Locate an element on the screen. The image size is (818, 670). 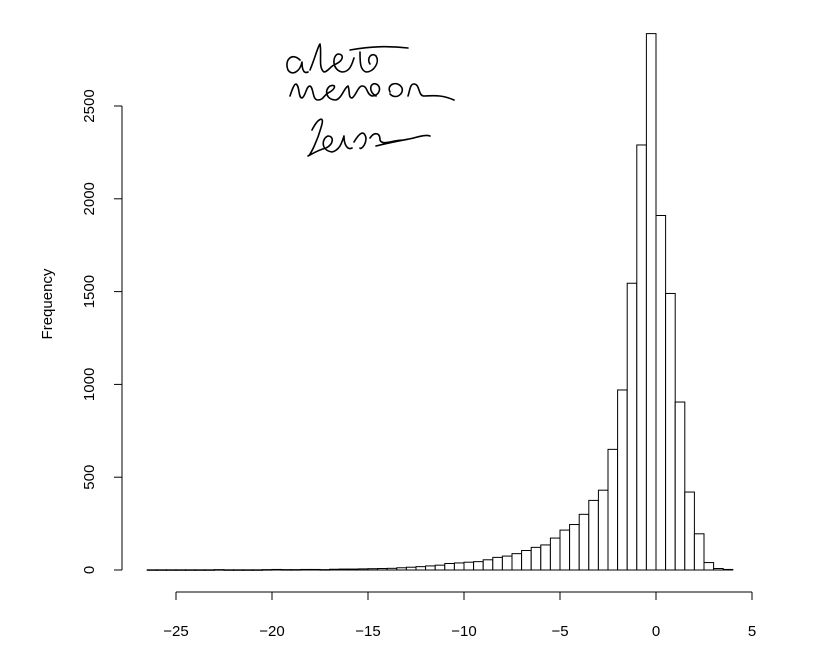
handwritten-annotation is located at coordinates (370, 100).